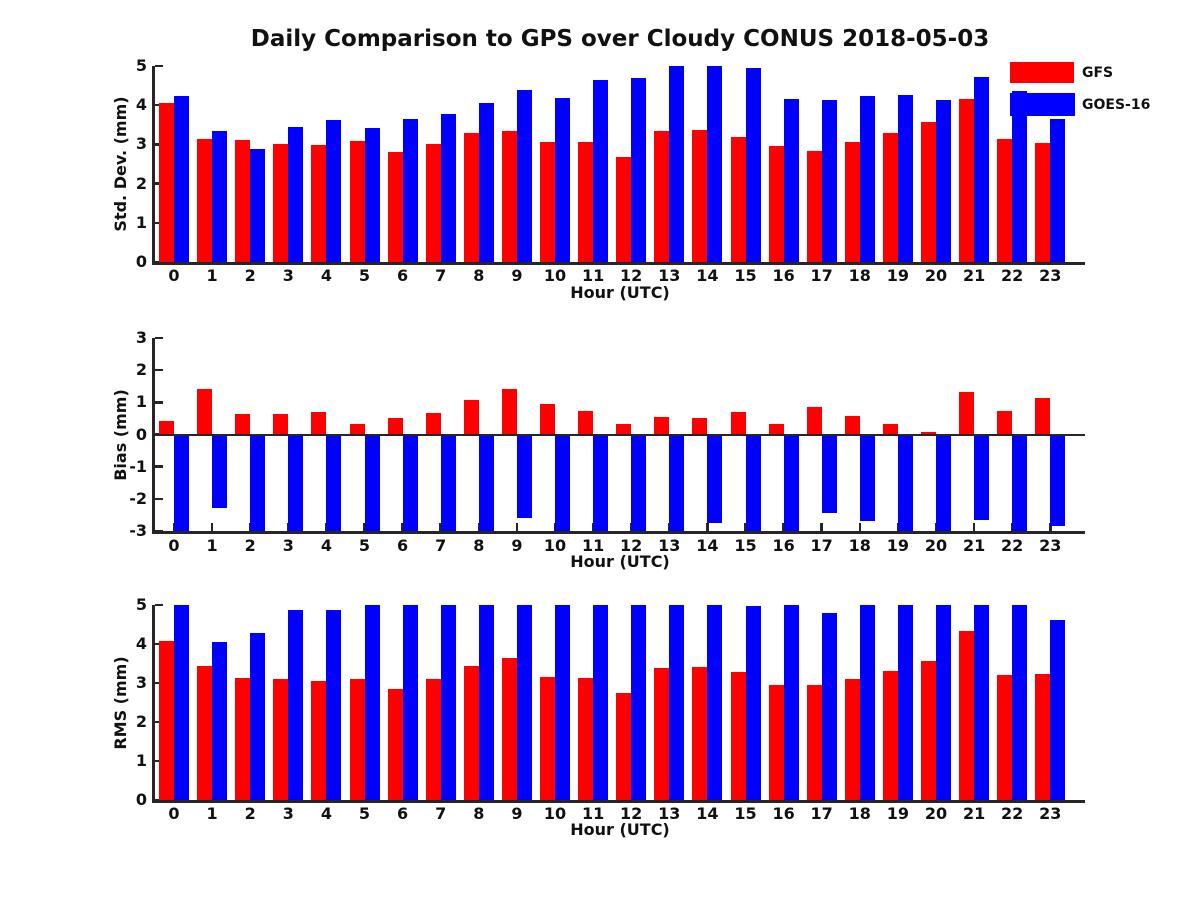 This screenshot has height=900, width=1200. I want to click on y-tick-label: 5, so click(141, 65).